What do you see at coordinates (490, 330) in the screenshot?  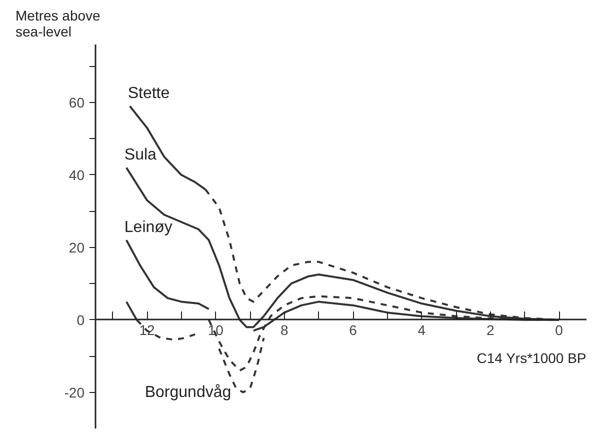 I see `x-tick-label: 2` at bounding box center [490, 330].